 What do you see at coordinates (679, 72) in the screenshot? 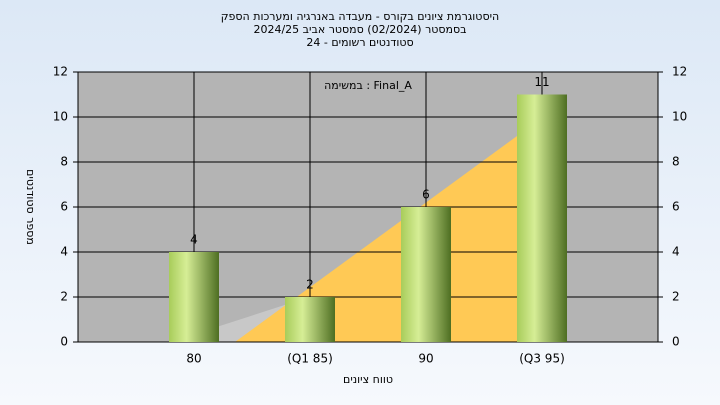
I see `y2-tick-label: 12` at bounding box center [679, 72].